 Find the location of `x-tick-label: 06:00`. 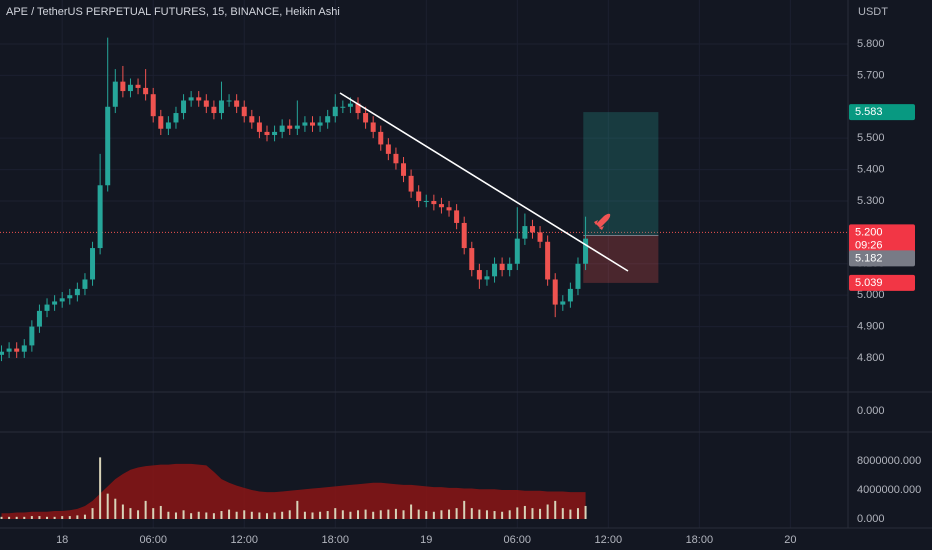

x-tick-label: 06:00 is located at coordinates (153, 540).